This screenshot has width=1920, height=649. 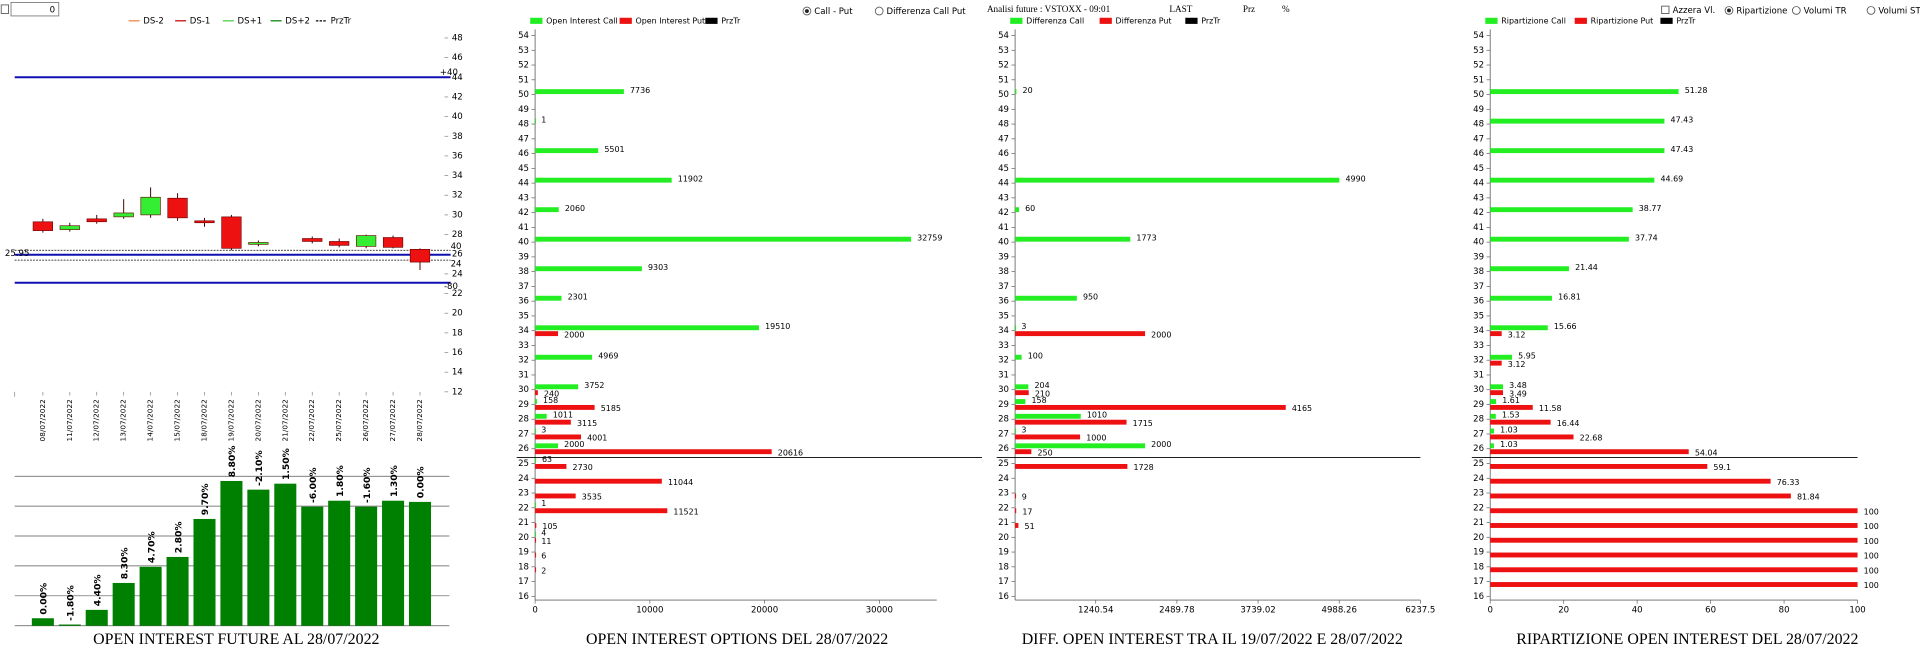 What do you see at coordinates (35, 9) in the screenshot?
I see `input-box` at bounding box center [35, 9].